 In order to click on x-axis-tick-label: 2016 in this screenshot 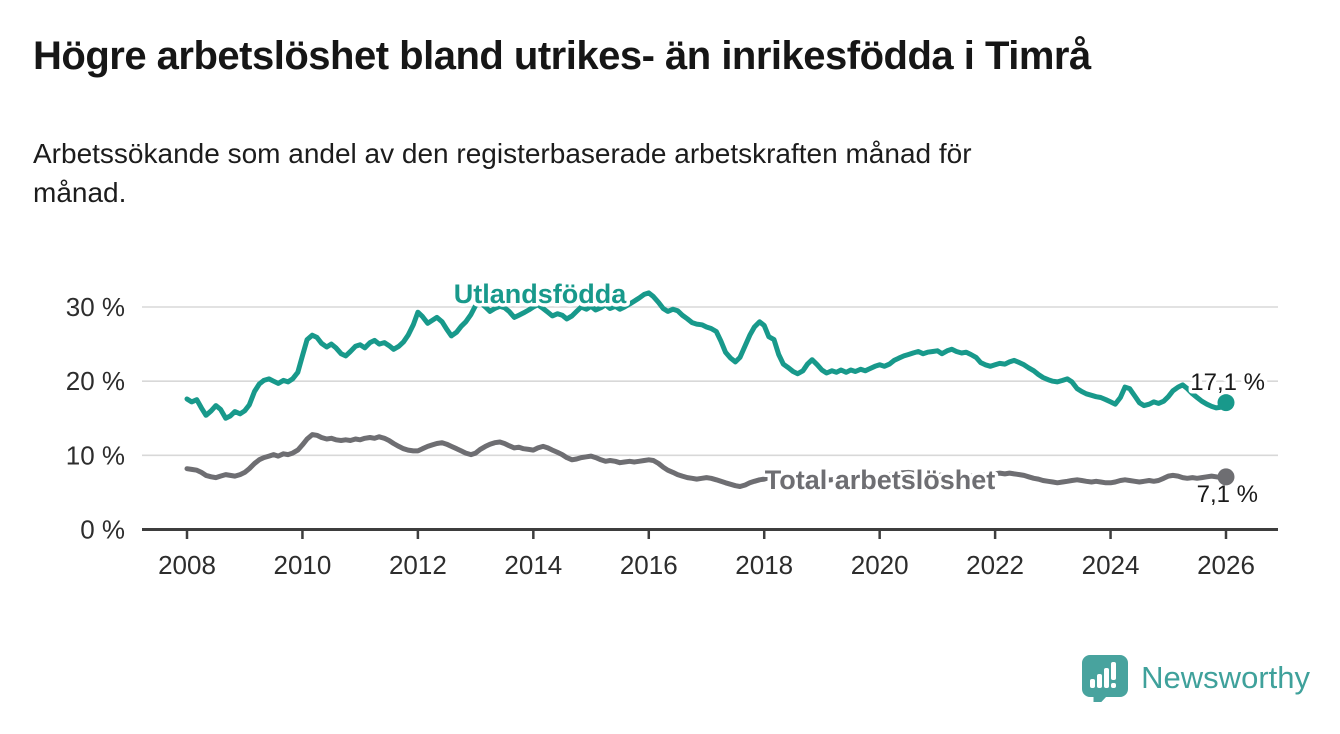, I will do `click(649, 565)`.